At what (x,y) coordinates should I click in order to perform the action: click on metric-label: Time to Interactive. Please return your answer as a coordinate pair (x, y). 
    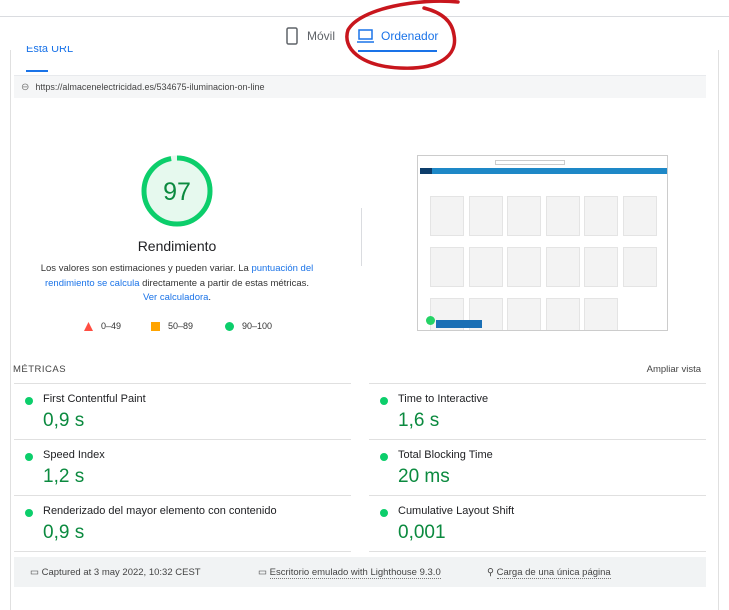
    Looking at the image, I should click on (443, 399).